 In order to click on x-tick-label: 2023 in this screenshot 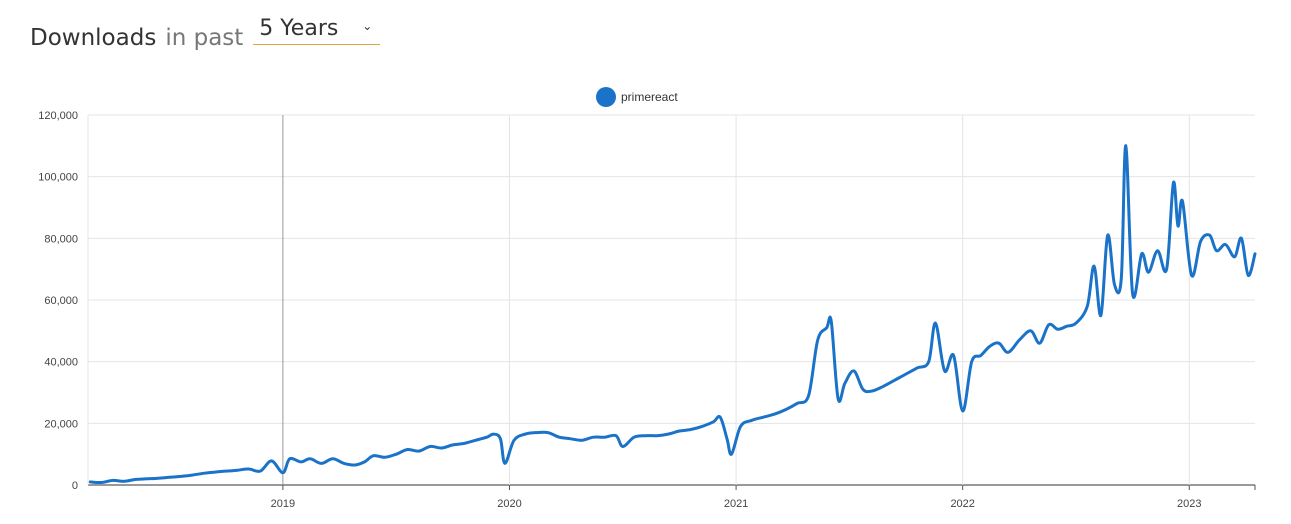, I will do `click(1189, 504)`.